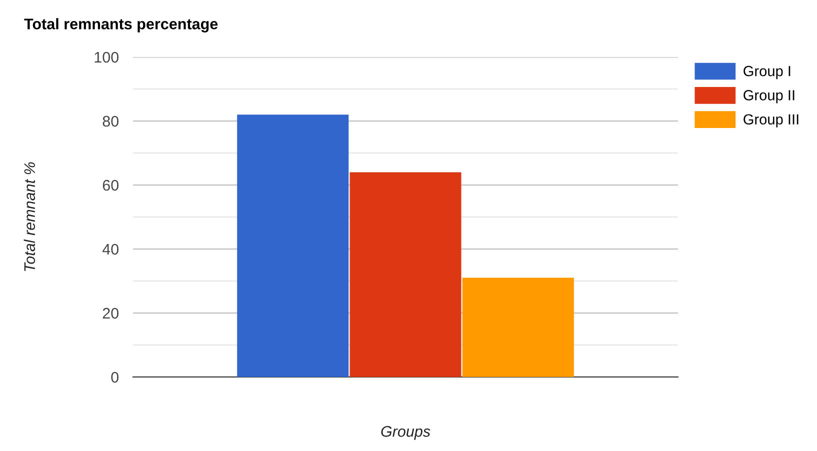  Describe the element at coordinates (767, 73) in the screenshot. I see `legend-label: Group I` at that location.